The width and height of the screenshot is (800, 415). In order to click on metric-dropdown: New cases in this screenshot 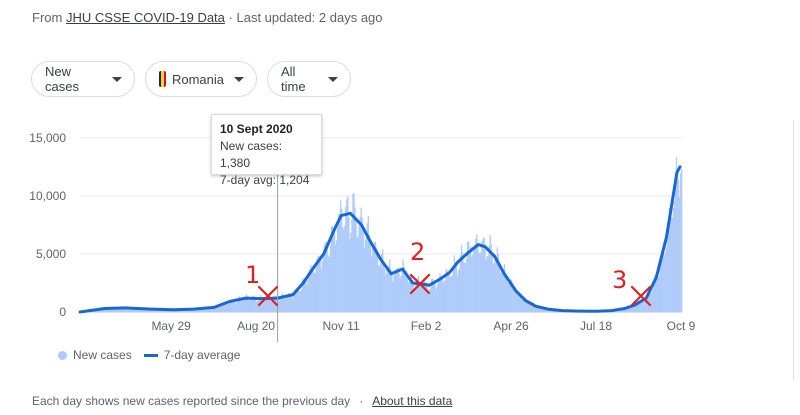, I will do `click(83, 79)`.